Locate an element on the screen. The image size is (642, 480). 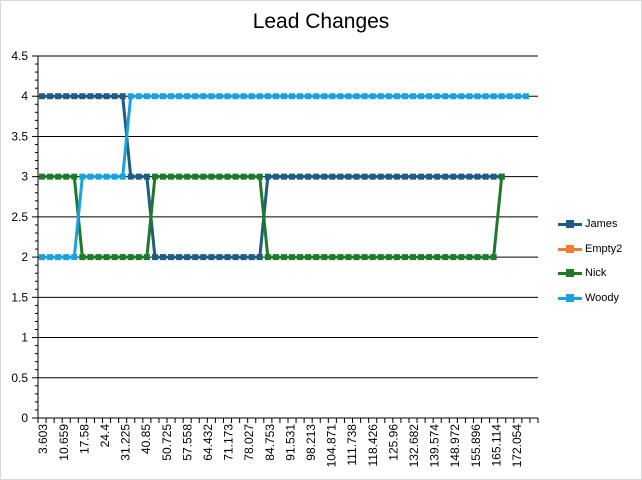
x-tick-label-17: 125.96 is located at coordinates (393, 442).